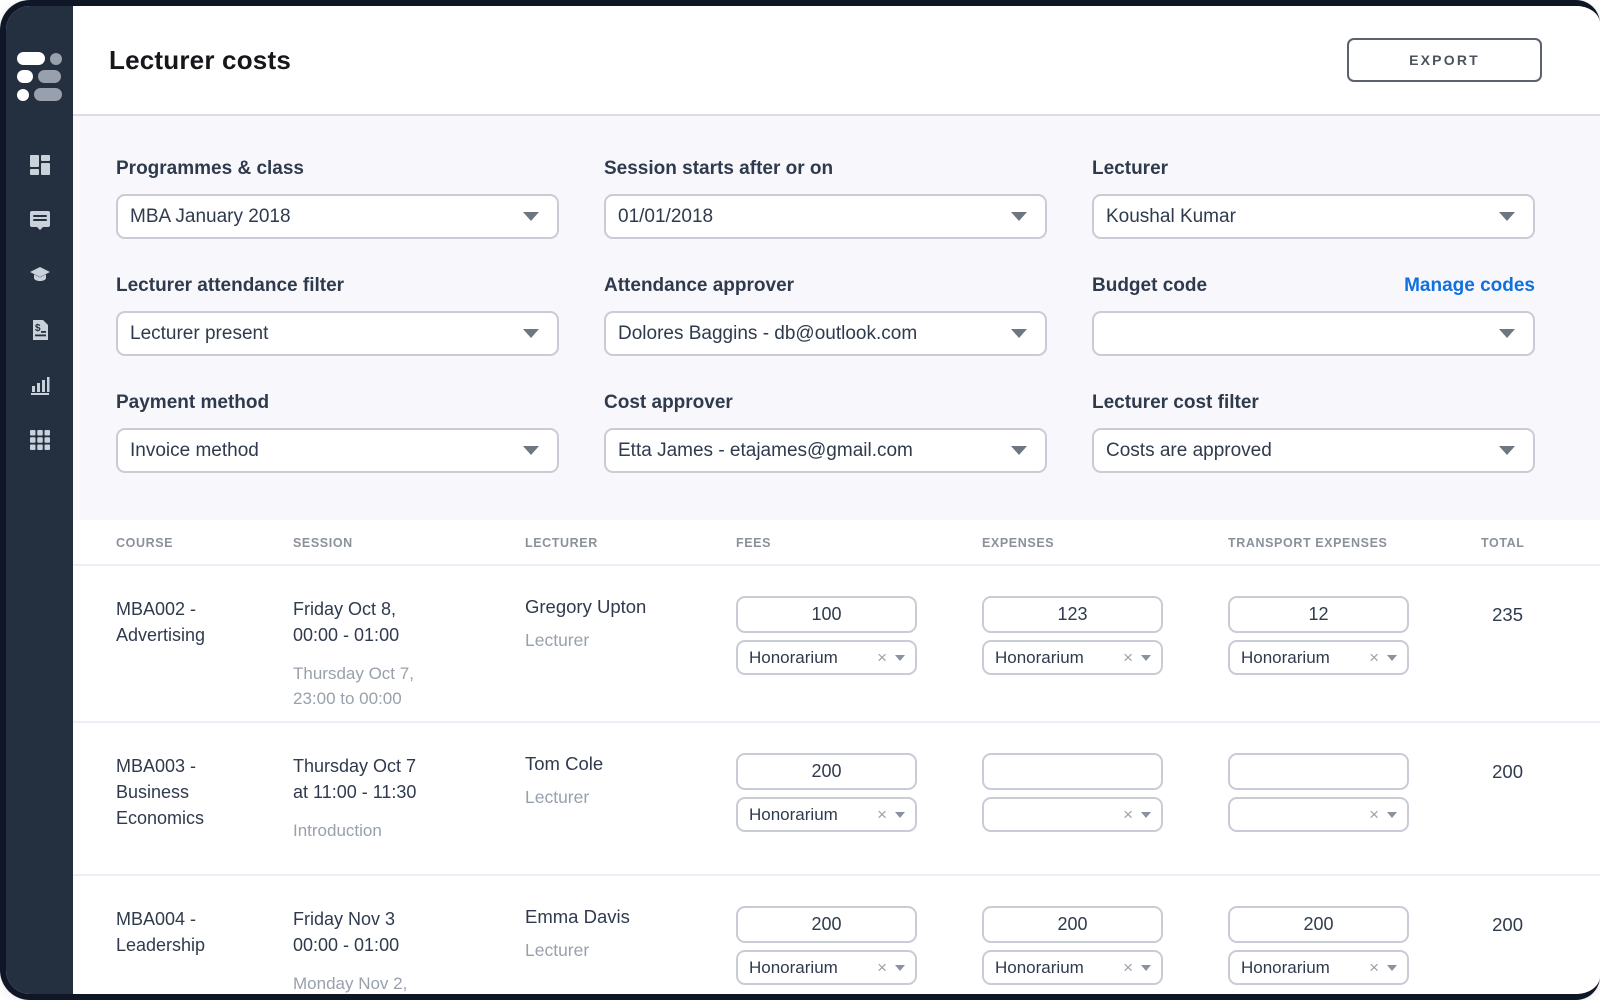 The image size is (1600, 1000). What do you see at coordinates (323, 543) in the screenshot?
I see `col-header-session: SESSION` at bounding box center [323, 543].